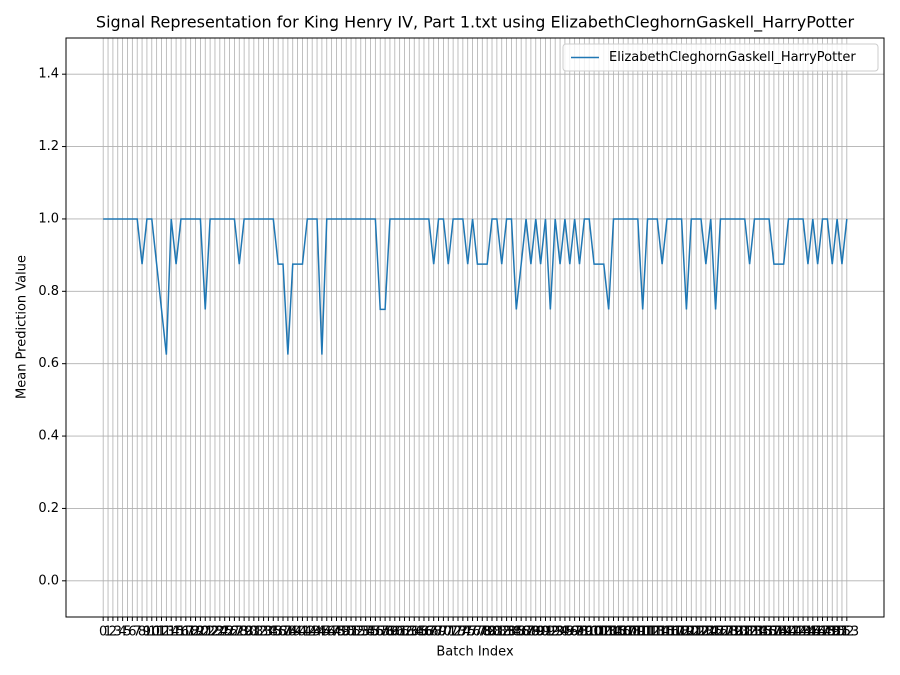 Image resolution: width=900 pixels, height=675 pixels. I want to click on x-tick-label: 135, so click(759, 632).